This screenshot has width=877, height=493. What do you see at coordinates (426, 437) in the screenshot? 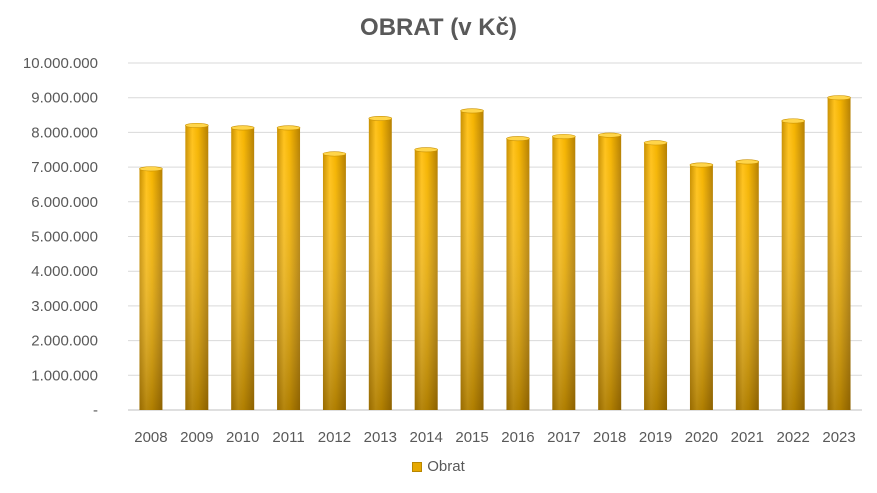
I see `x-tick-label: 2014` at bounding box center [426, 437].